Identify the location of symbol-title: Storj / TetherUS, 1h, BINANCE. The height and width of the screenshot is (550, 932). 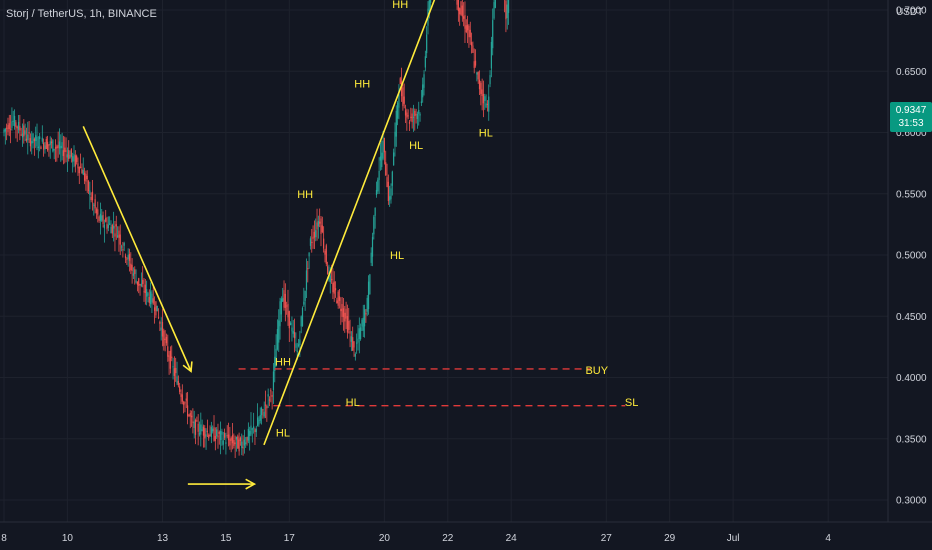
(81, 14).